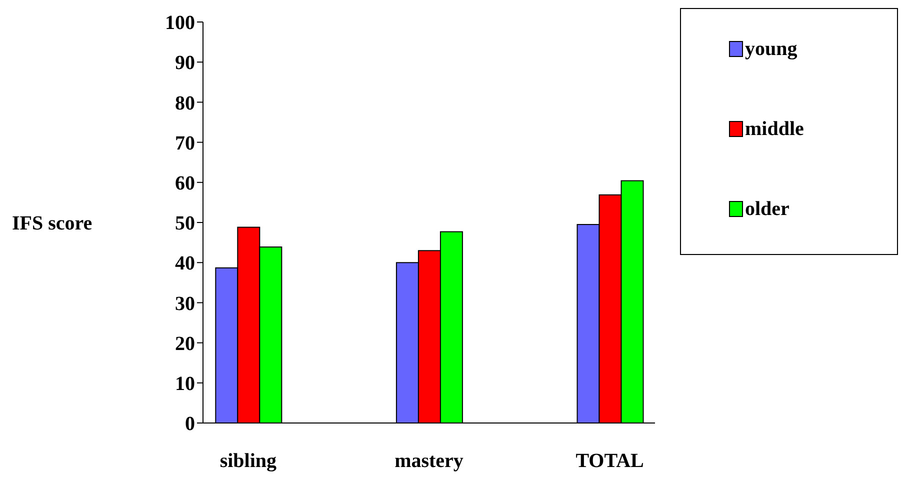  Describe the element at coordinates (185, 263) in the screenshot. I see `y-tick-label: 40` at that location.